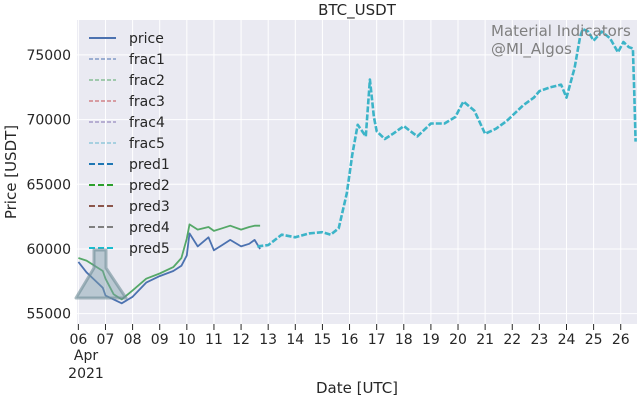 The height and width of the screenshot is (405, 640). I want to click on y-tick-label: 55000, so click(48, 315).